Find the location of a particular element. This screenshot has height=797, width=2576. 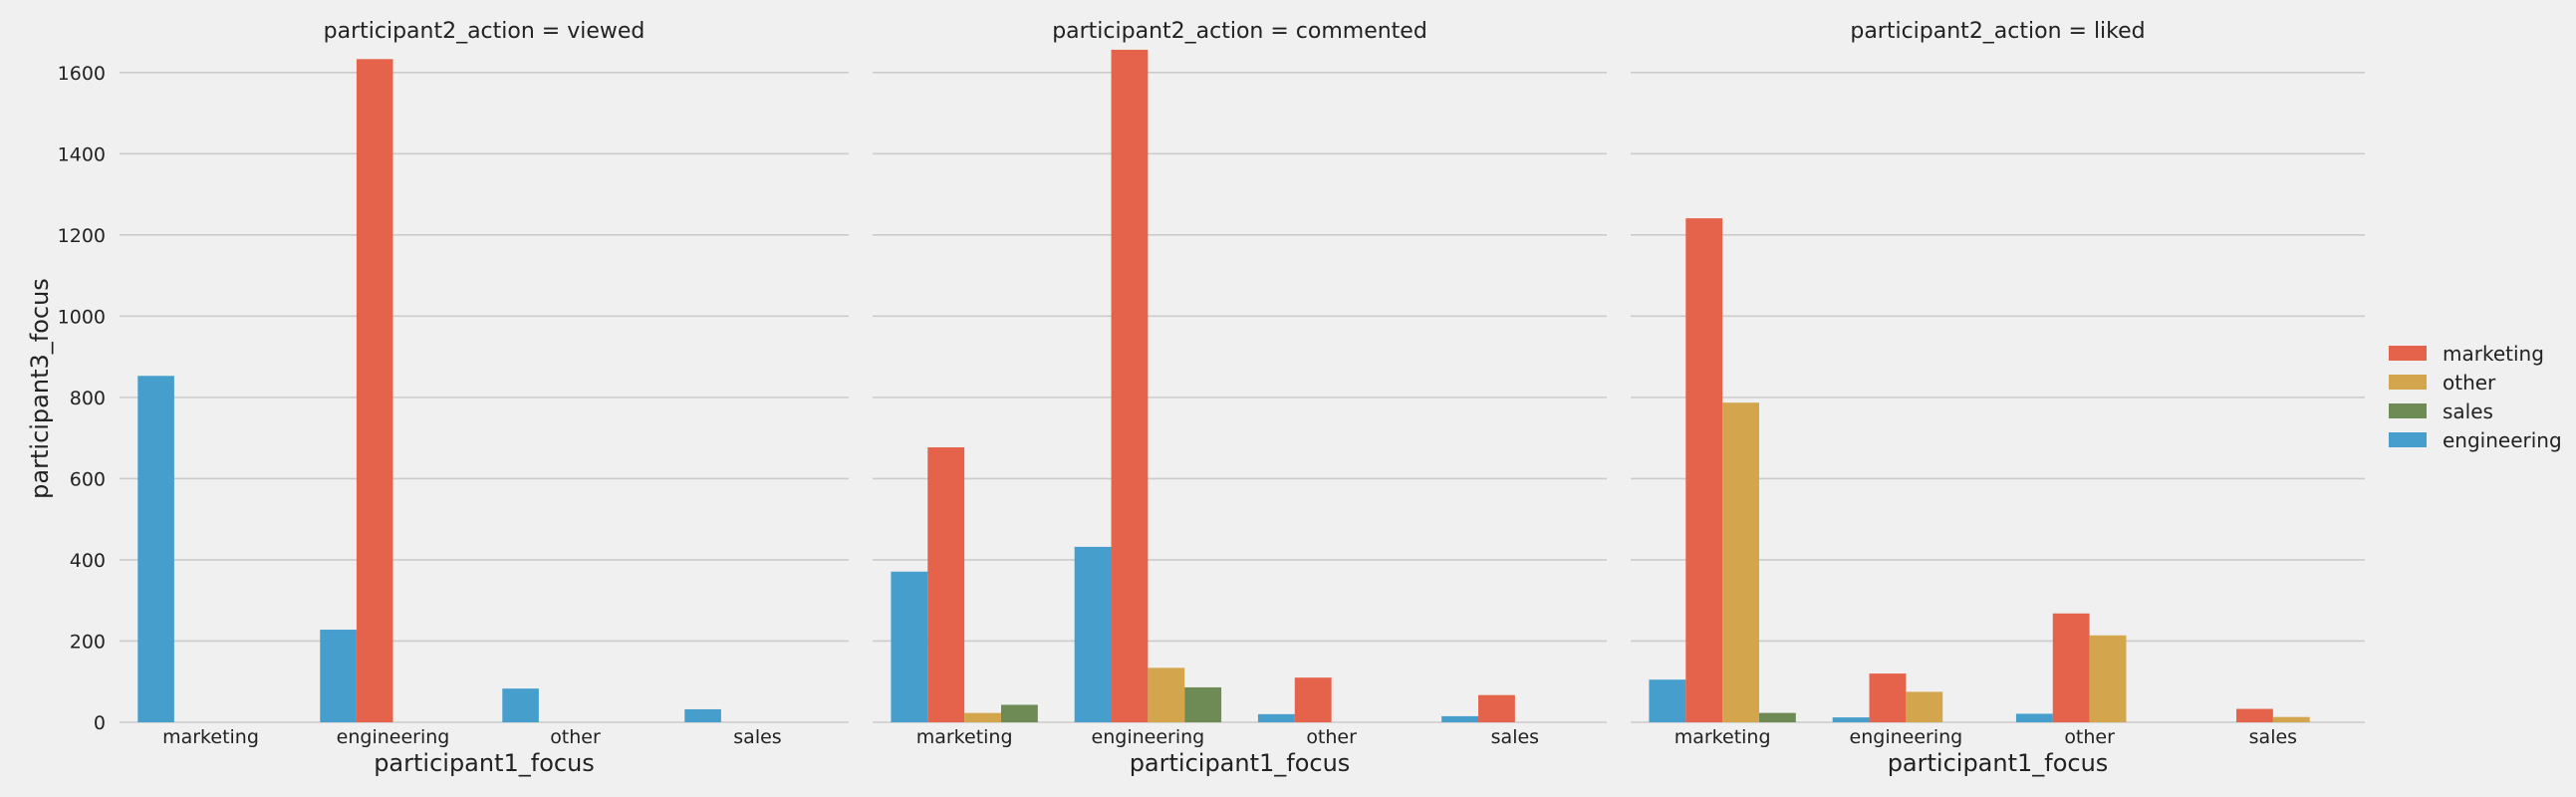

facet-title: participant2_action = commented is located at coordinates (1239, 32).